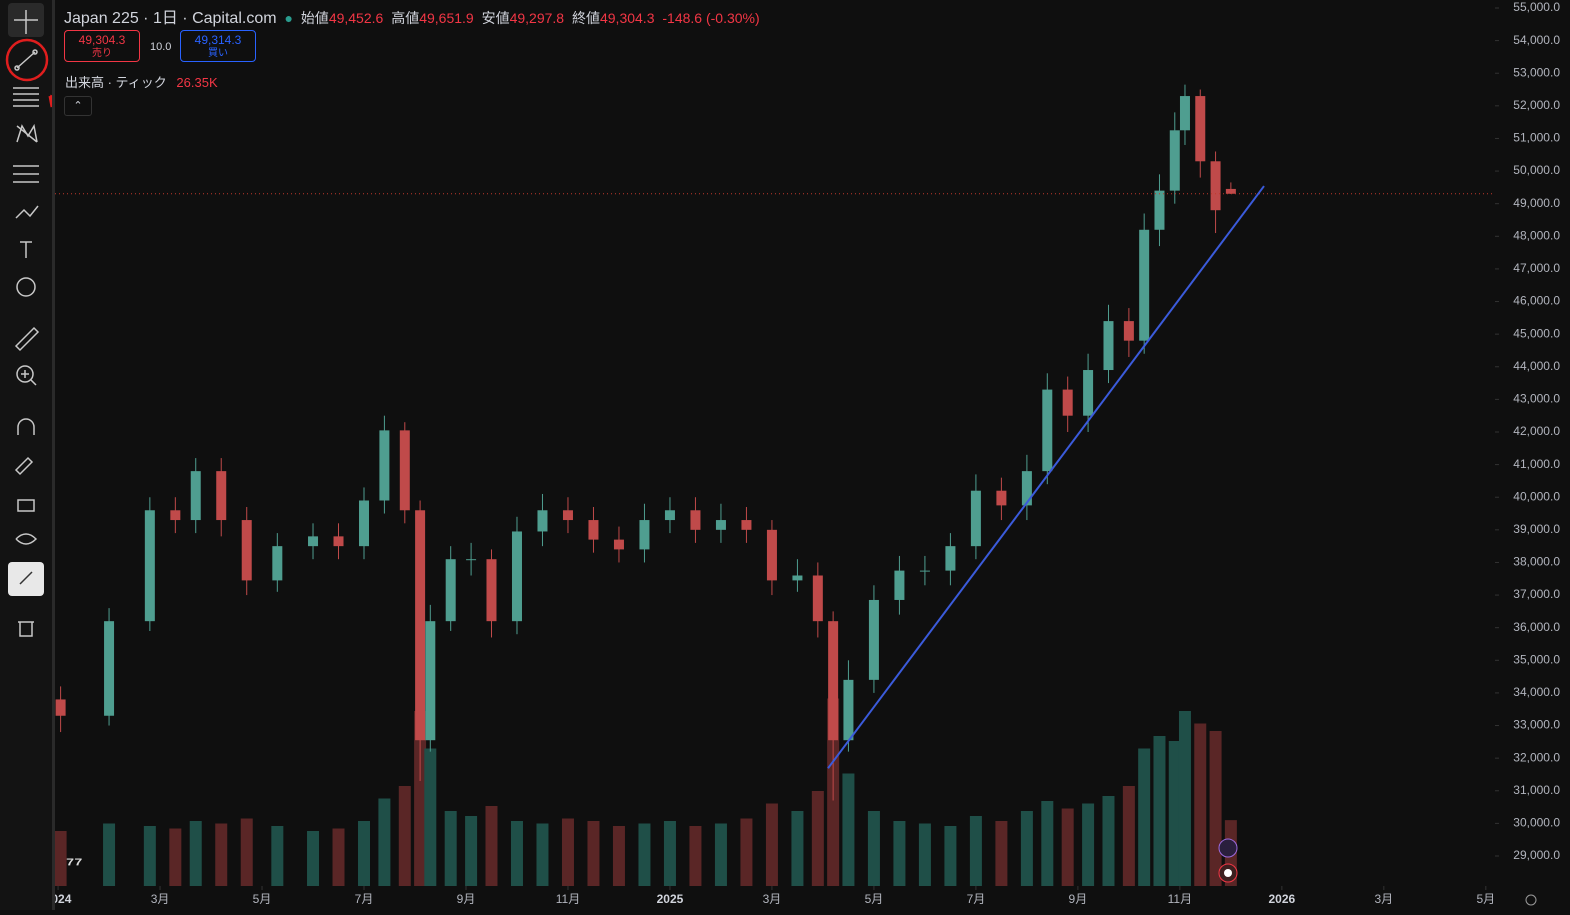 Image resolution: width=1570 pixels, height=915 pixels. Describe the element at coordinates (24, 466) in the screenshot. I see `lock-draw-tool` at that location.